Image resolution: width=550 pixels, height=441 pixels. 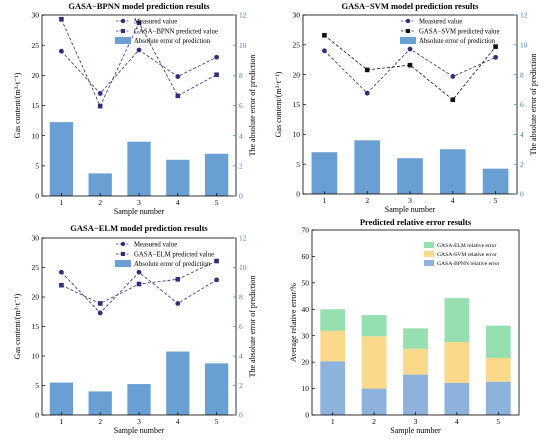 What do you see at coordinates (416, 222) in the screenshot?
I see `panel-title: Predicted relative error results` at bounding box center [416, 222].